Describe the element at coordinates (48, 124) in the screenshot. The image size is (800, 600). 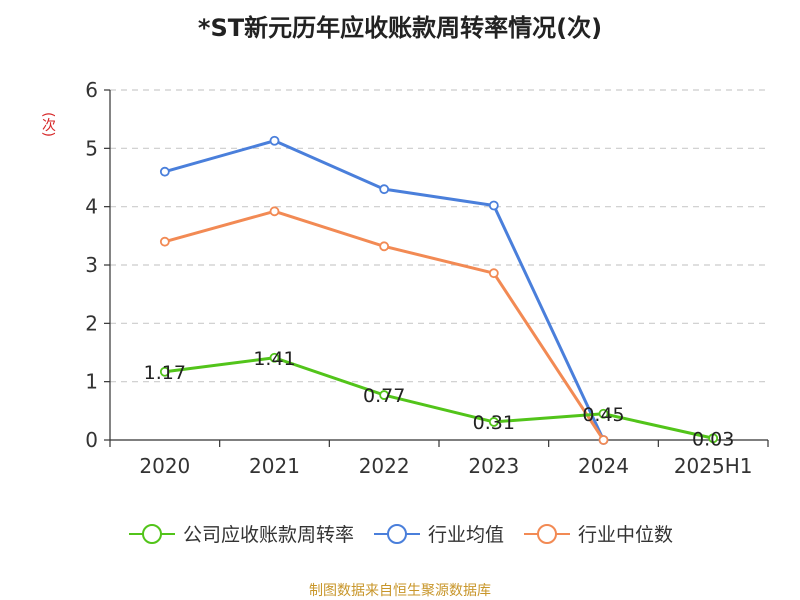
I see `y-axis-label: (次)` at that location.